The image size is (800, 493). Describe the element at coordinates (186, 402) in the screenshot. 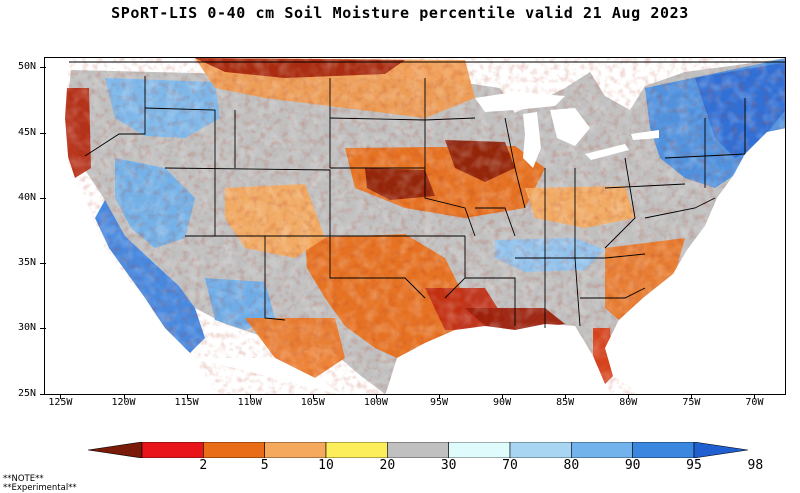

I see `longitude-label: 115W` at that location.